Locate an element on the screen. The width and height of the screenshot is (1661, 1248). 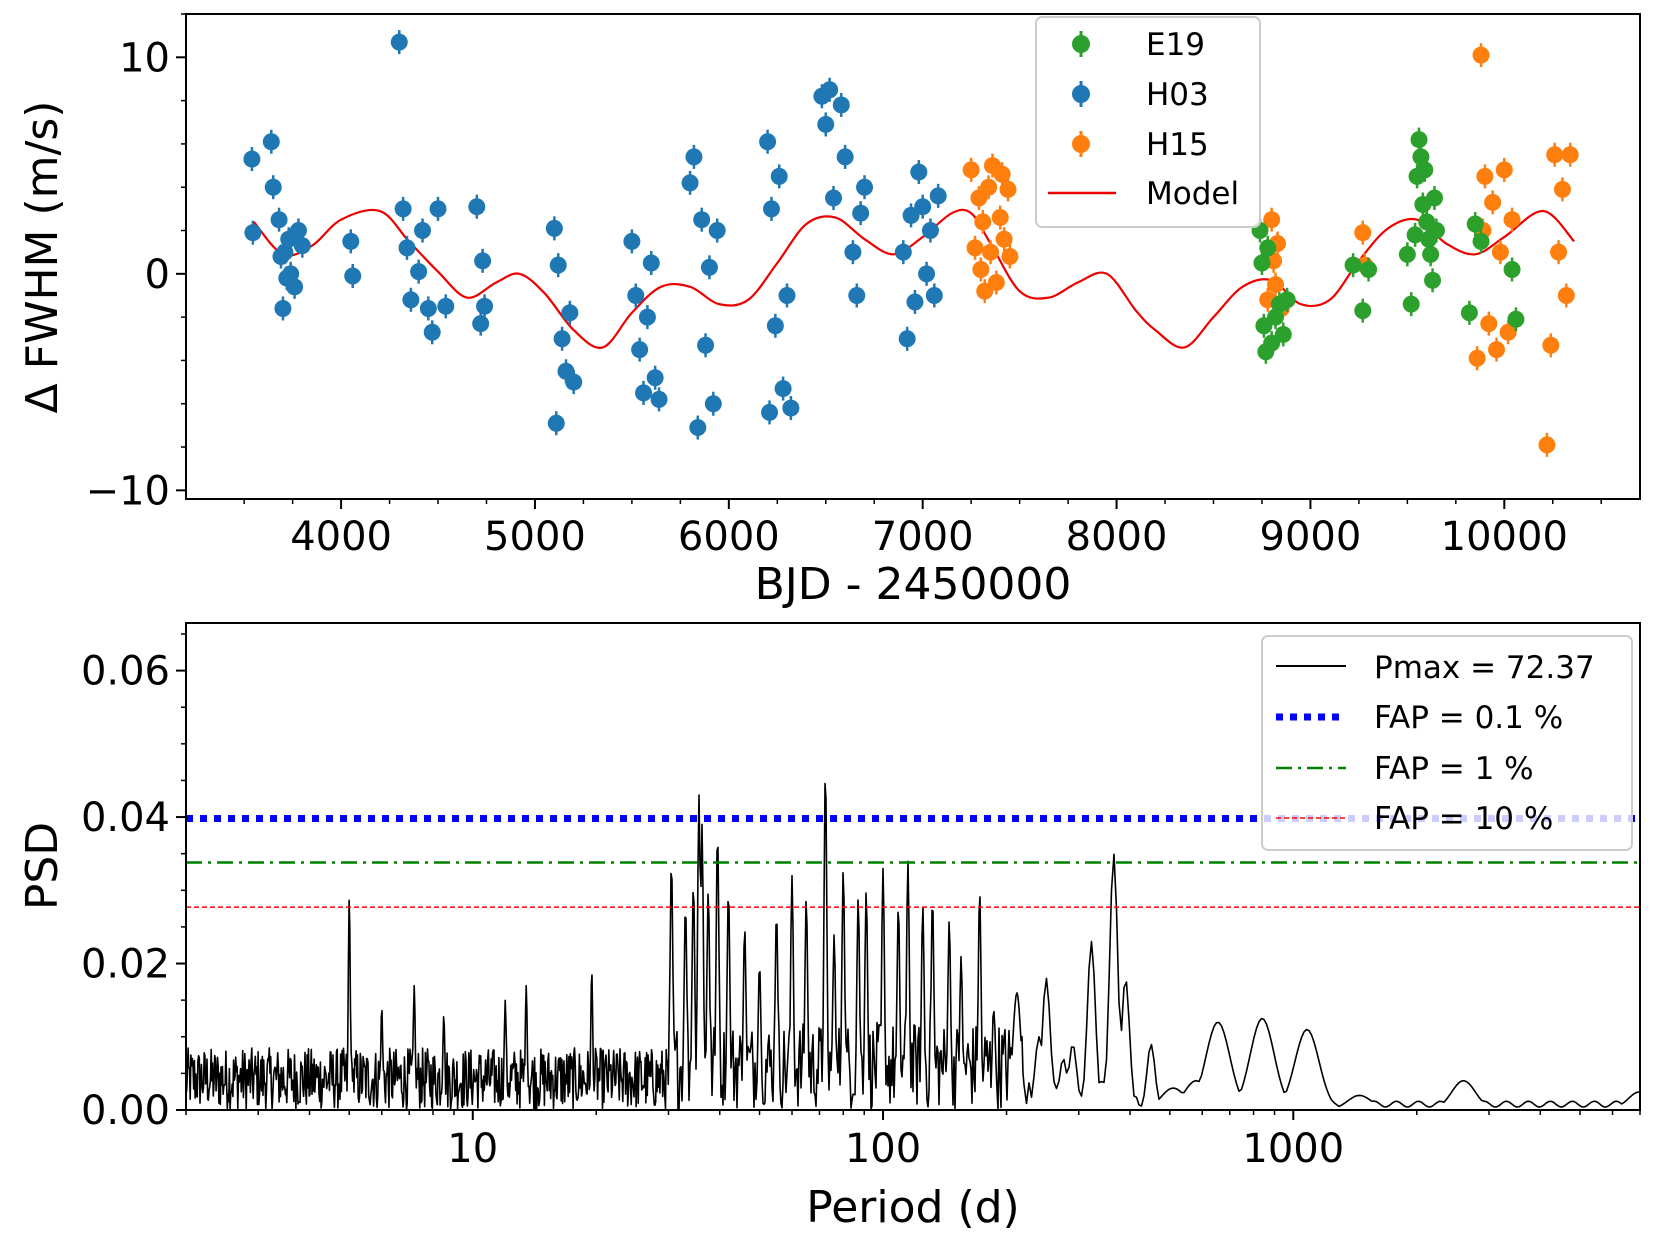
top-x-axis: 4000 5000 6000 7000 8000 9000 10000 is located at coordinates (922, 529).